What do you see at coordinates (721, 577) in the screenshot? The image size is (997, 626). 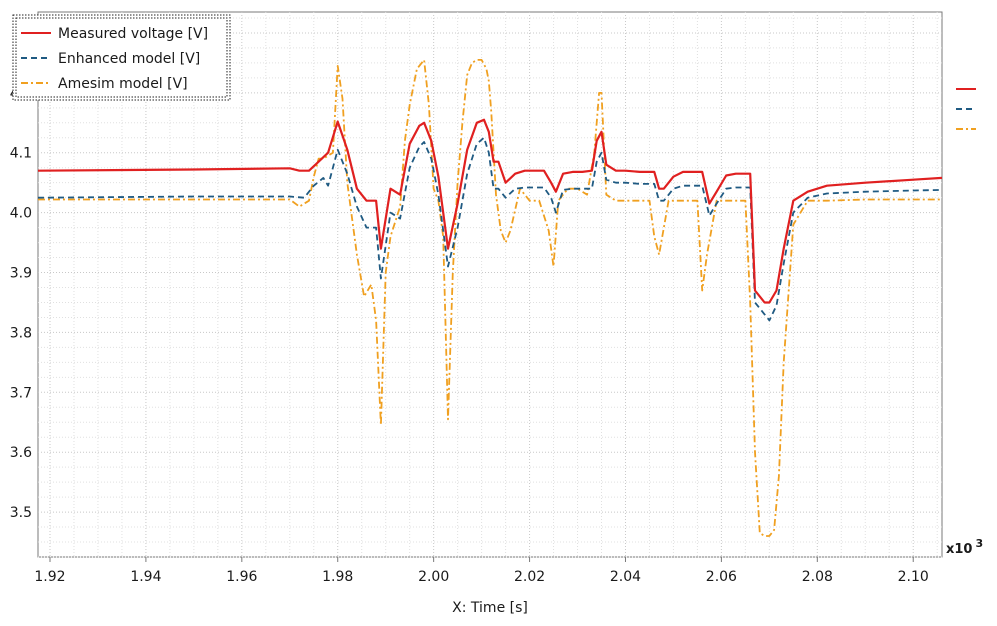 I see `x-tick-label: 2.06` at bounding box center [721, 577].